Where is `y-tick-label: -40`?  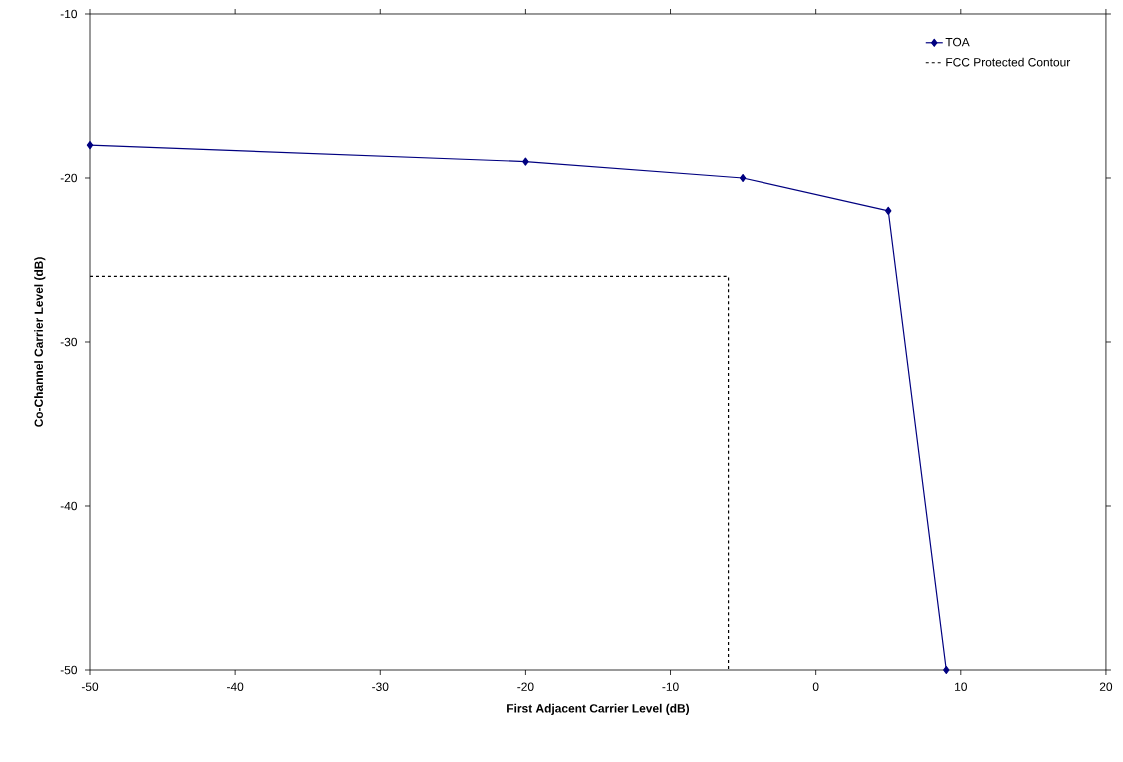
y-tick-label: -40 is located at coordinates (69, 506).